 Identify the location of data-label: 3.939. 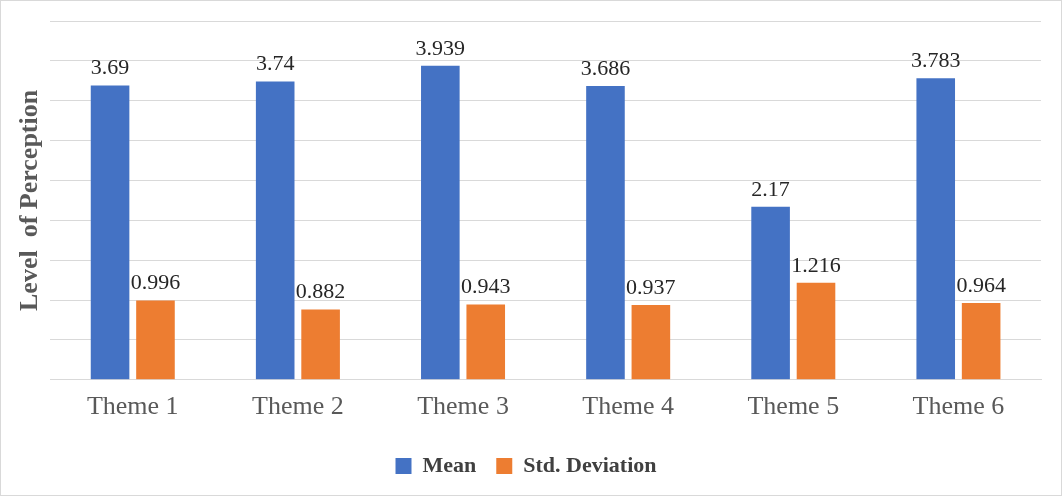
(440, 47).